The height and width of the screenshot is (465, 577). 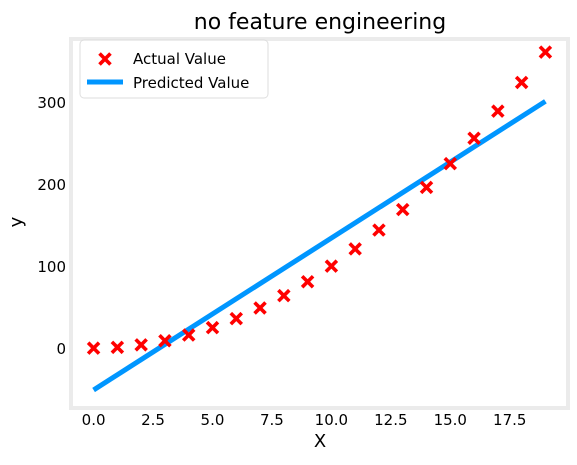 I want to click on y-tick-label: 300, so click(x=51, y=103).